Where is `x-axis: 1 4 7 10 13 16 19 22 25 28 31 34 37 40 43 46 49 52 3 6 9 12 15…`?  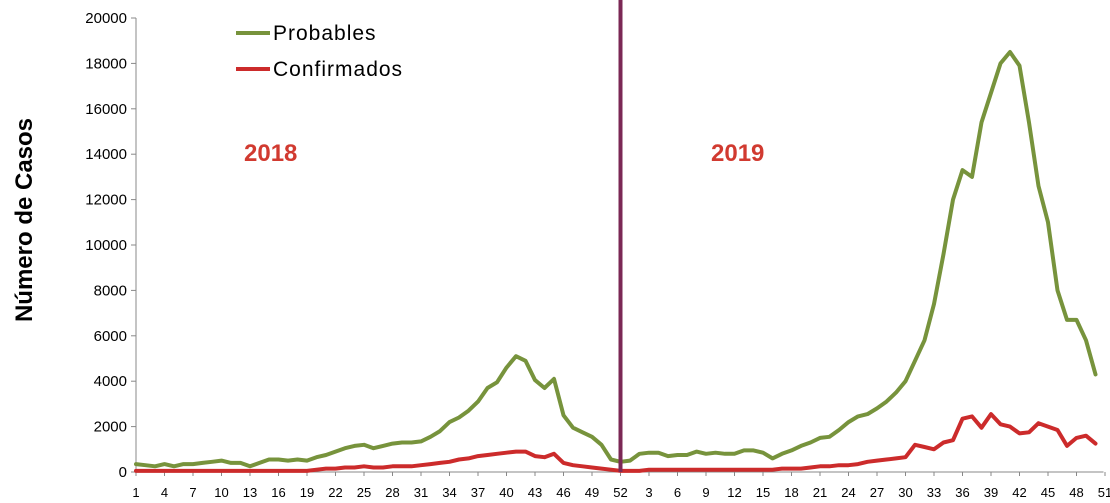 x-axis: 1 4 7 10 13 16 19 22 25 28 31 34 37 40 43 46 49 52 3 6 9 12 15… is located at coordinates (621, 485).